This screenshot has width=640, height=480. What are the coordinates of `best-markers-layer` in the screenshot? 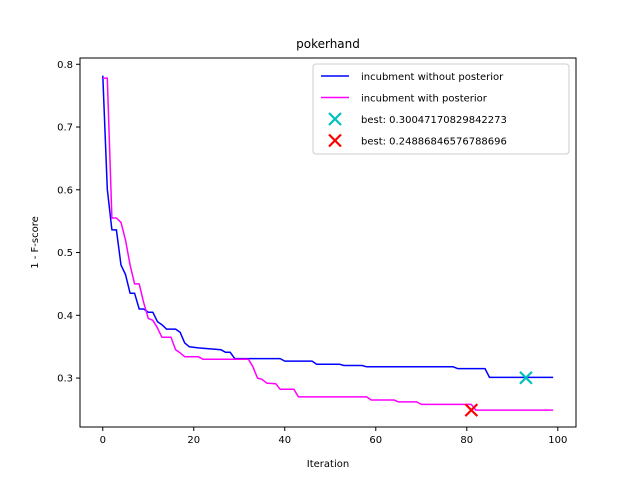 It's located at (498, 393).